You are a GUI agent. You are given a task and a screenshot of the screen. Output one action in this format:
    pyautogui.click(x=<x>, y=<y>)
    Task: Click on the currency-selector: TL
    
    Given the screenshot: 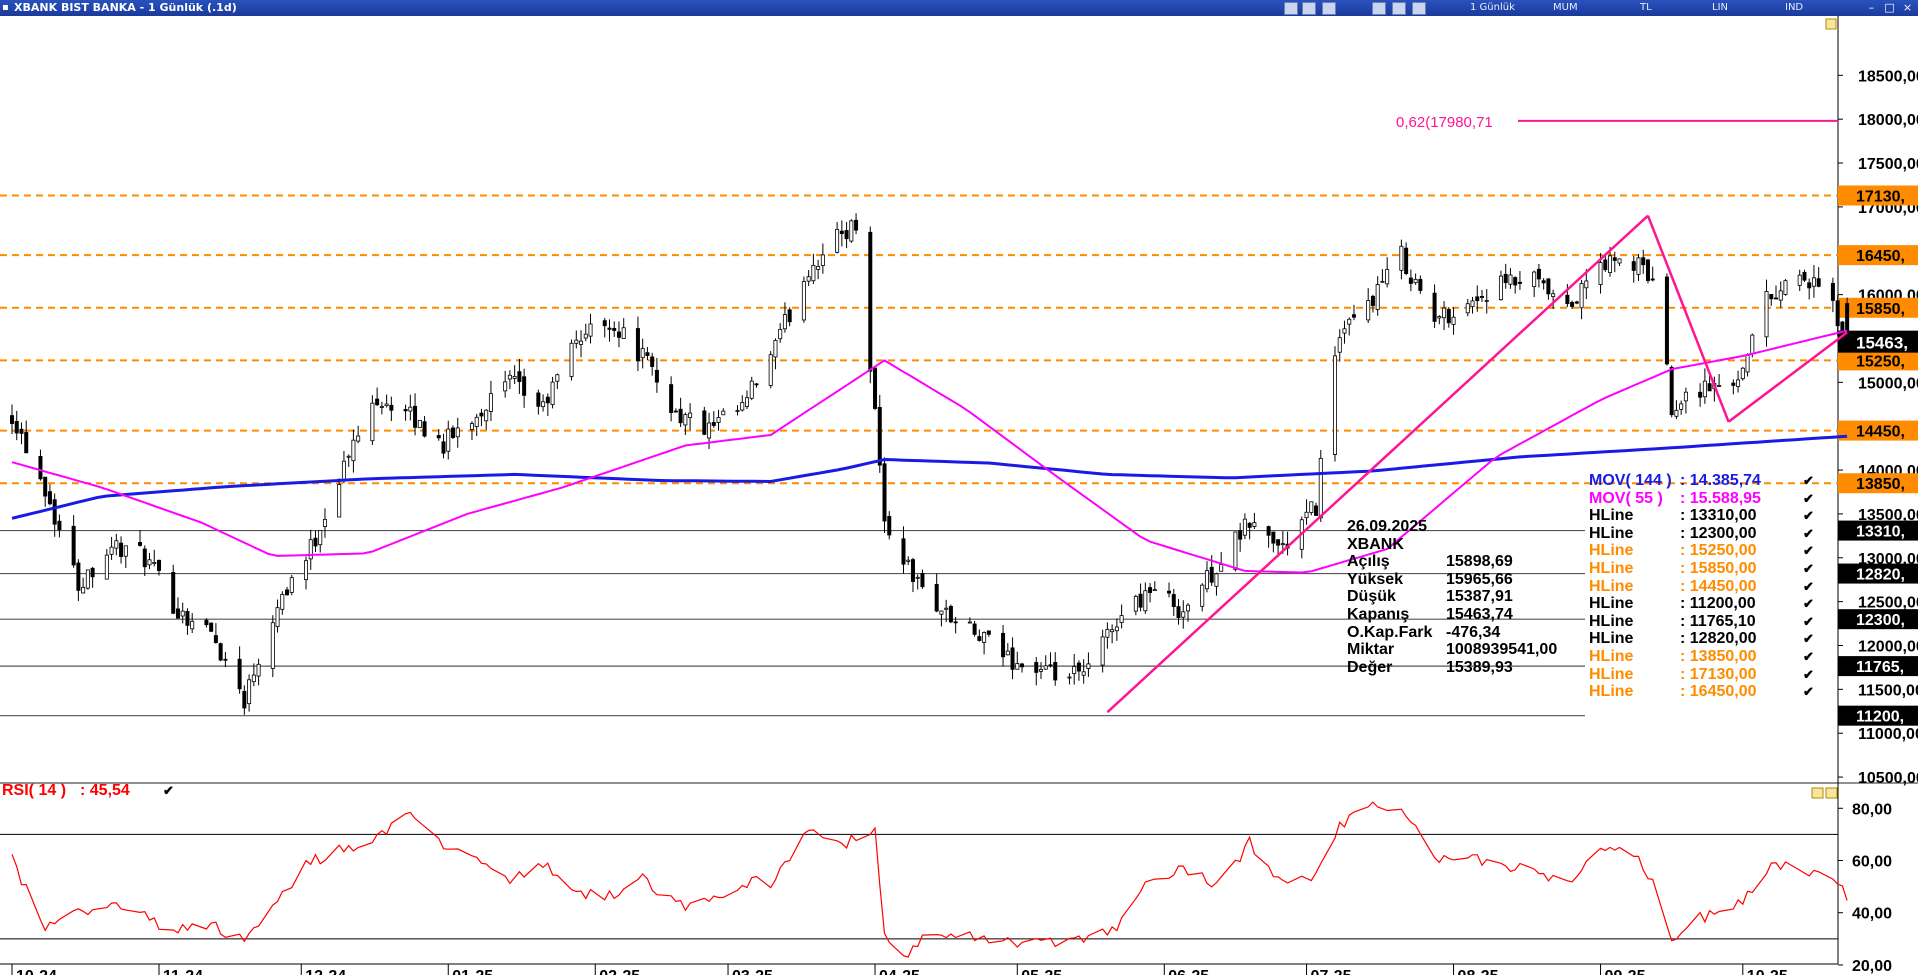 What is the action you would take?
    pyautogui.click(x=1646, y=7)
    